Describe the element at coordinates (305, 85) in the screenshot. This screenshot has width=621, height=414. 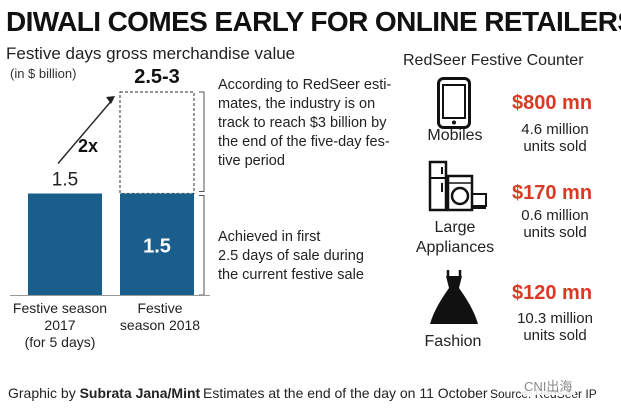
I see `projection-note-line: According to RedSeer esti-` at that location.